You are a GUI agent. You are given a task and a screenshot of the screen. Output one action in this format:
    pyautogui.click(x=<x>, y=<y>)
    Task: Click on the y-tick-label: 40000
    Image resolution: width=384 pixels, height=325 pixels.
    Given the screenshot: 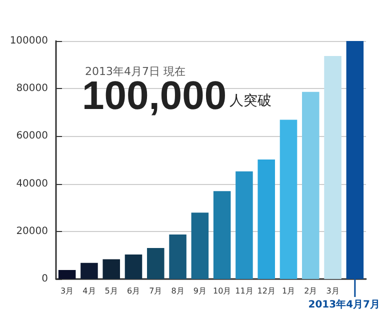 What is the action you would take?
    pyautogui.click(x=32, y=184)
    